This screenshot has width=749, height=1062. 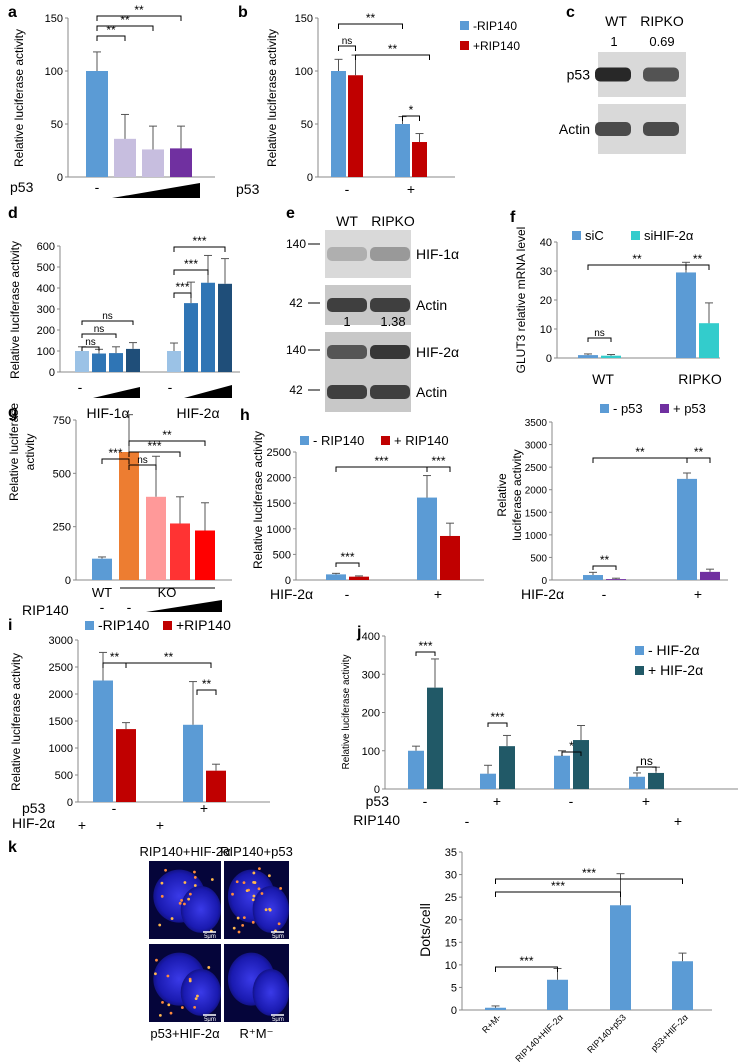 I want to click on y-tick-label: 300, so click(x=371, y=675).